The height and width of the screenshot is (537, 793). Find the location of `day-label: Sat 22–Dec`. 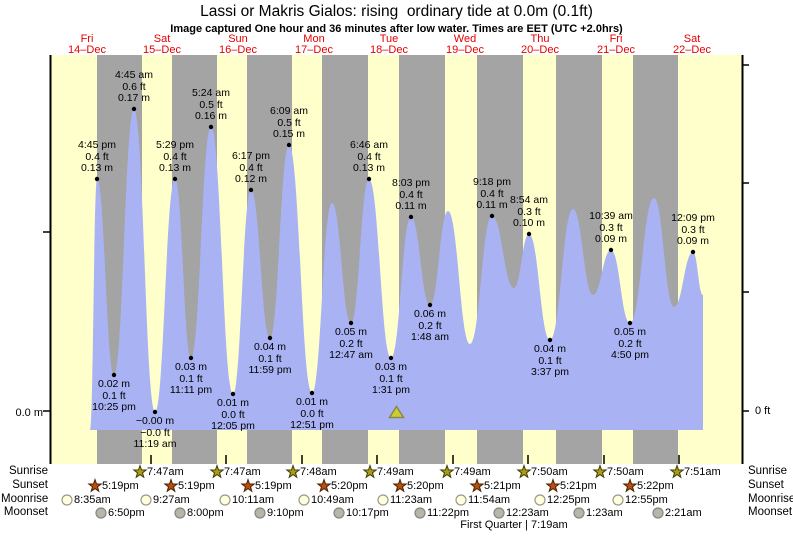

day-label: Sat 22–Dec is located at coordinates (692, 44).